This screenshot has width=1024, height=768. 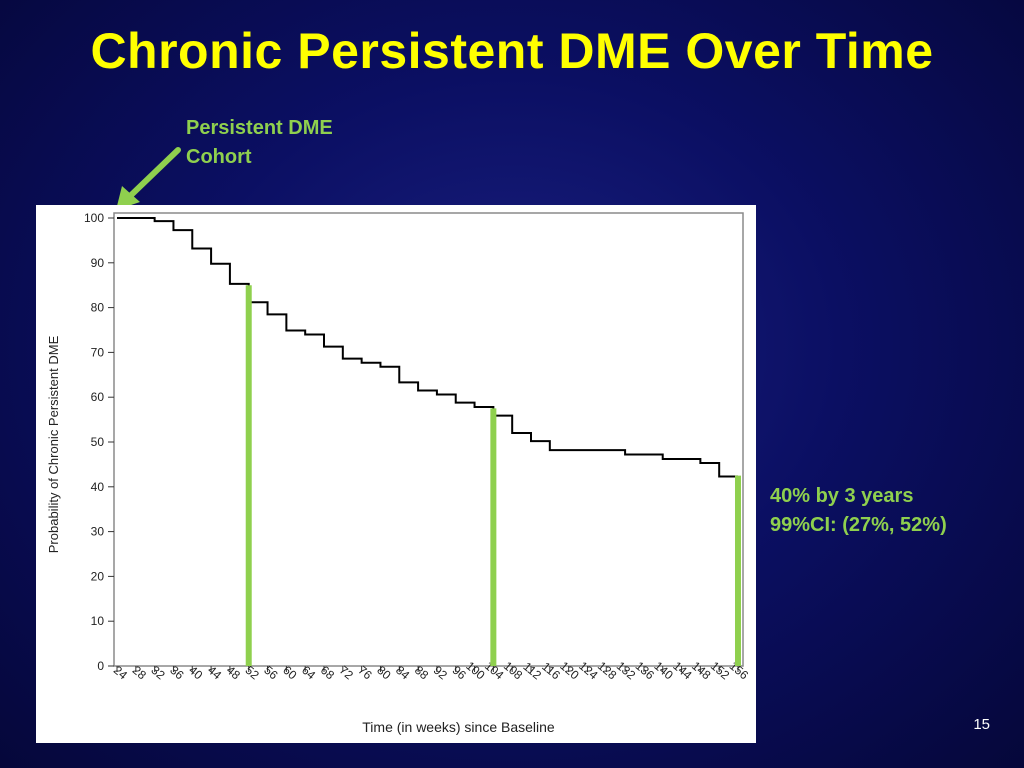 I want to click on result-note-line1: 40% by 3 years, so click(x=842, y=496).